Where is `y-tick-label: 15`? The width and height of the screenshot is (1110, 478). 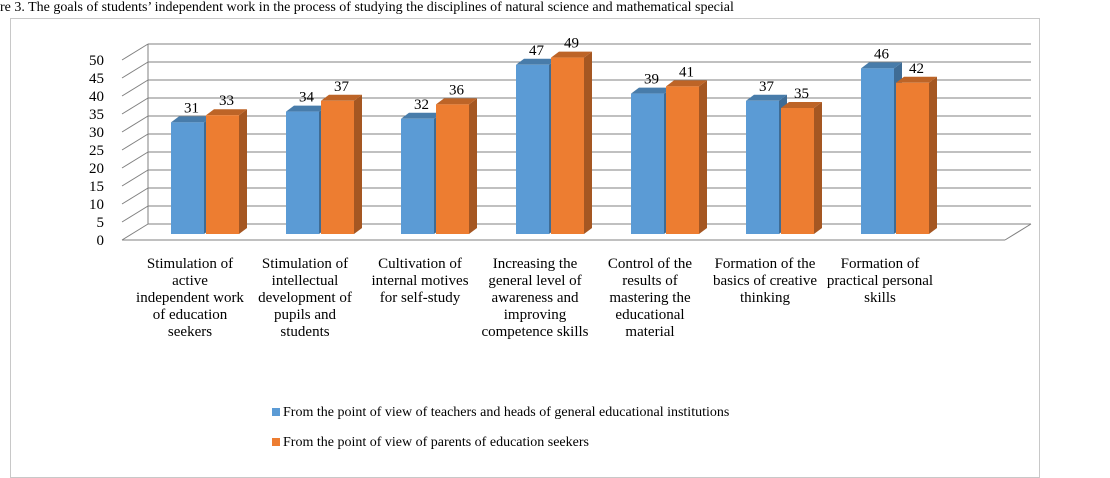 y-tick-label: 15 is located at coordinates (96, 187).